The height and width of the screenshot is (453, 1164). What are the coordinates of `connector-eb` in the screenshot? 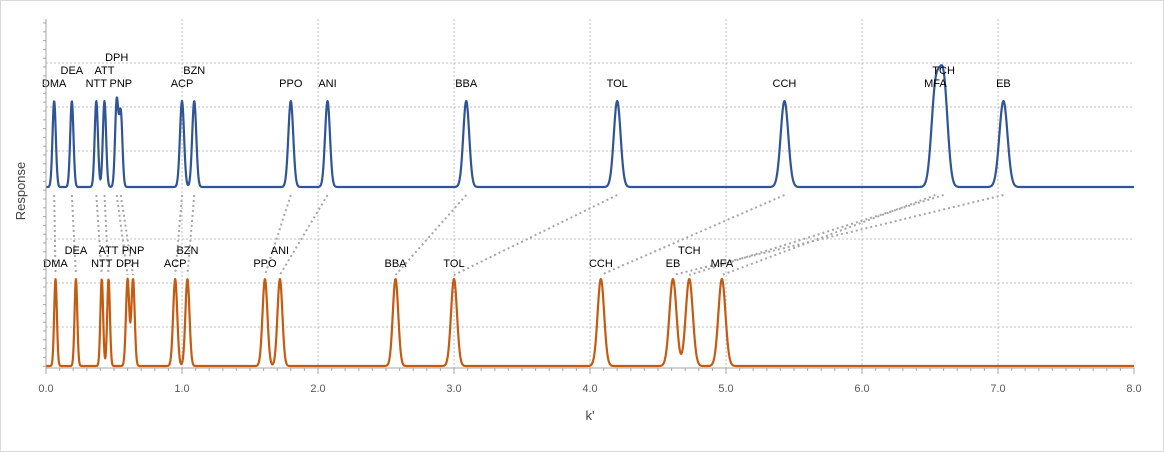 It's located at (838, 235).